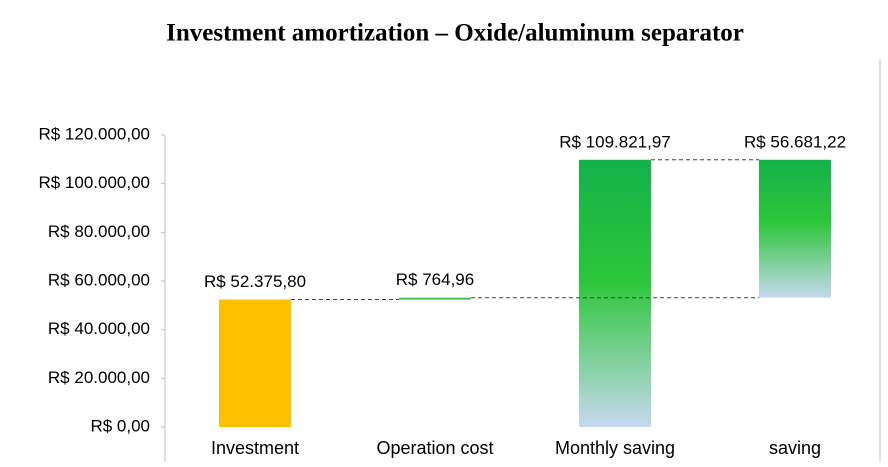 The image size is (888, 467). Describe the element at coordinates (255, 281) in the screenshot. I see `value-label: R$ 52.375,80` at that location.